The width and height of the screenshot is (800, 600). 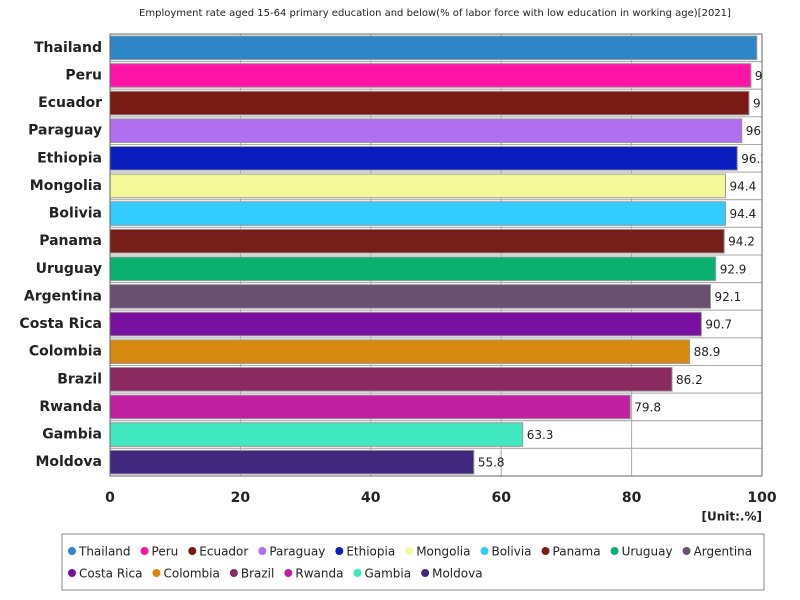 What do you see at coordinates (110, 498) in the screenshot?
I see `x-tick-label: 0` at bounding box center [110, 498].